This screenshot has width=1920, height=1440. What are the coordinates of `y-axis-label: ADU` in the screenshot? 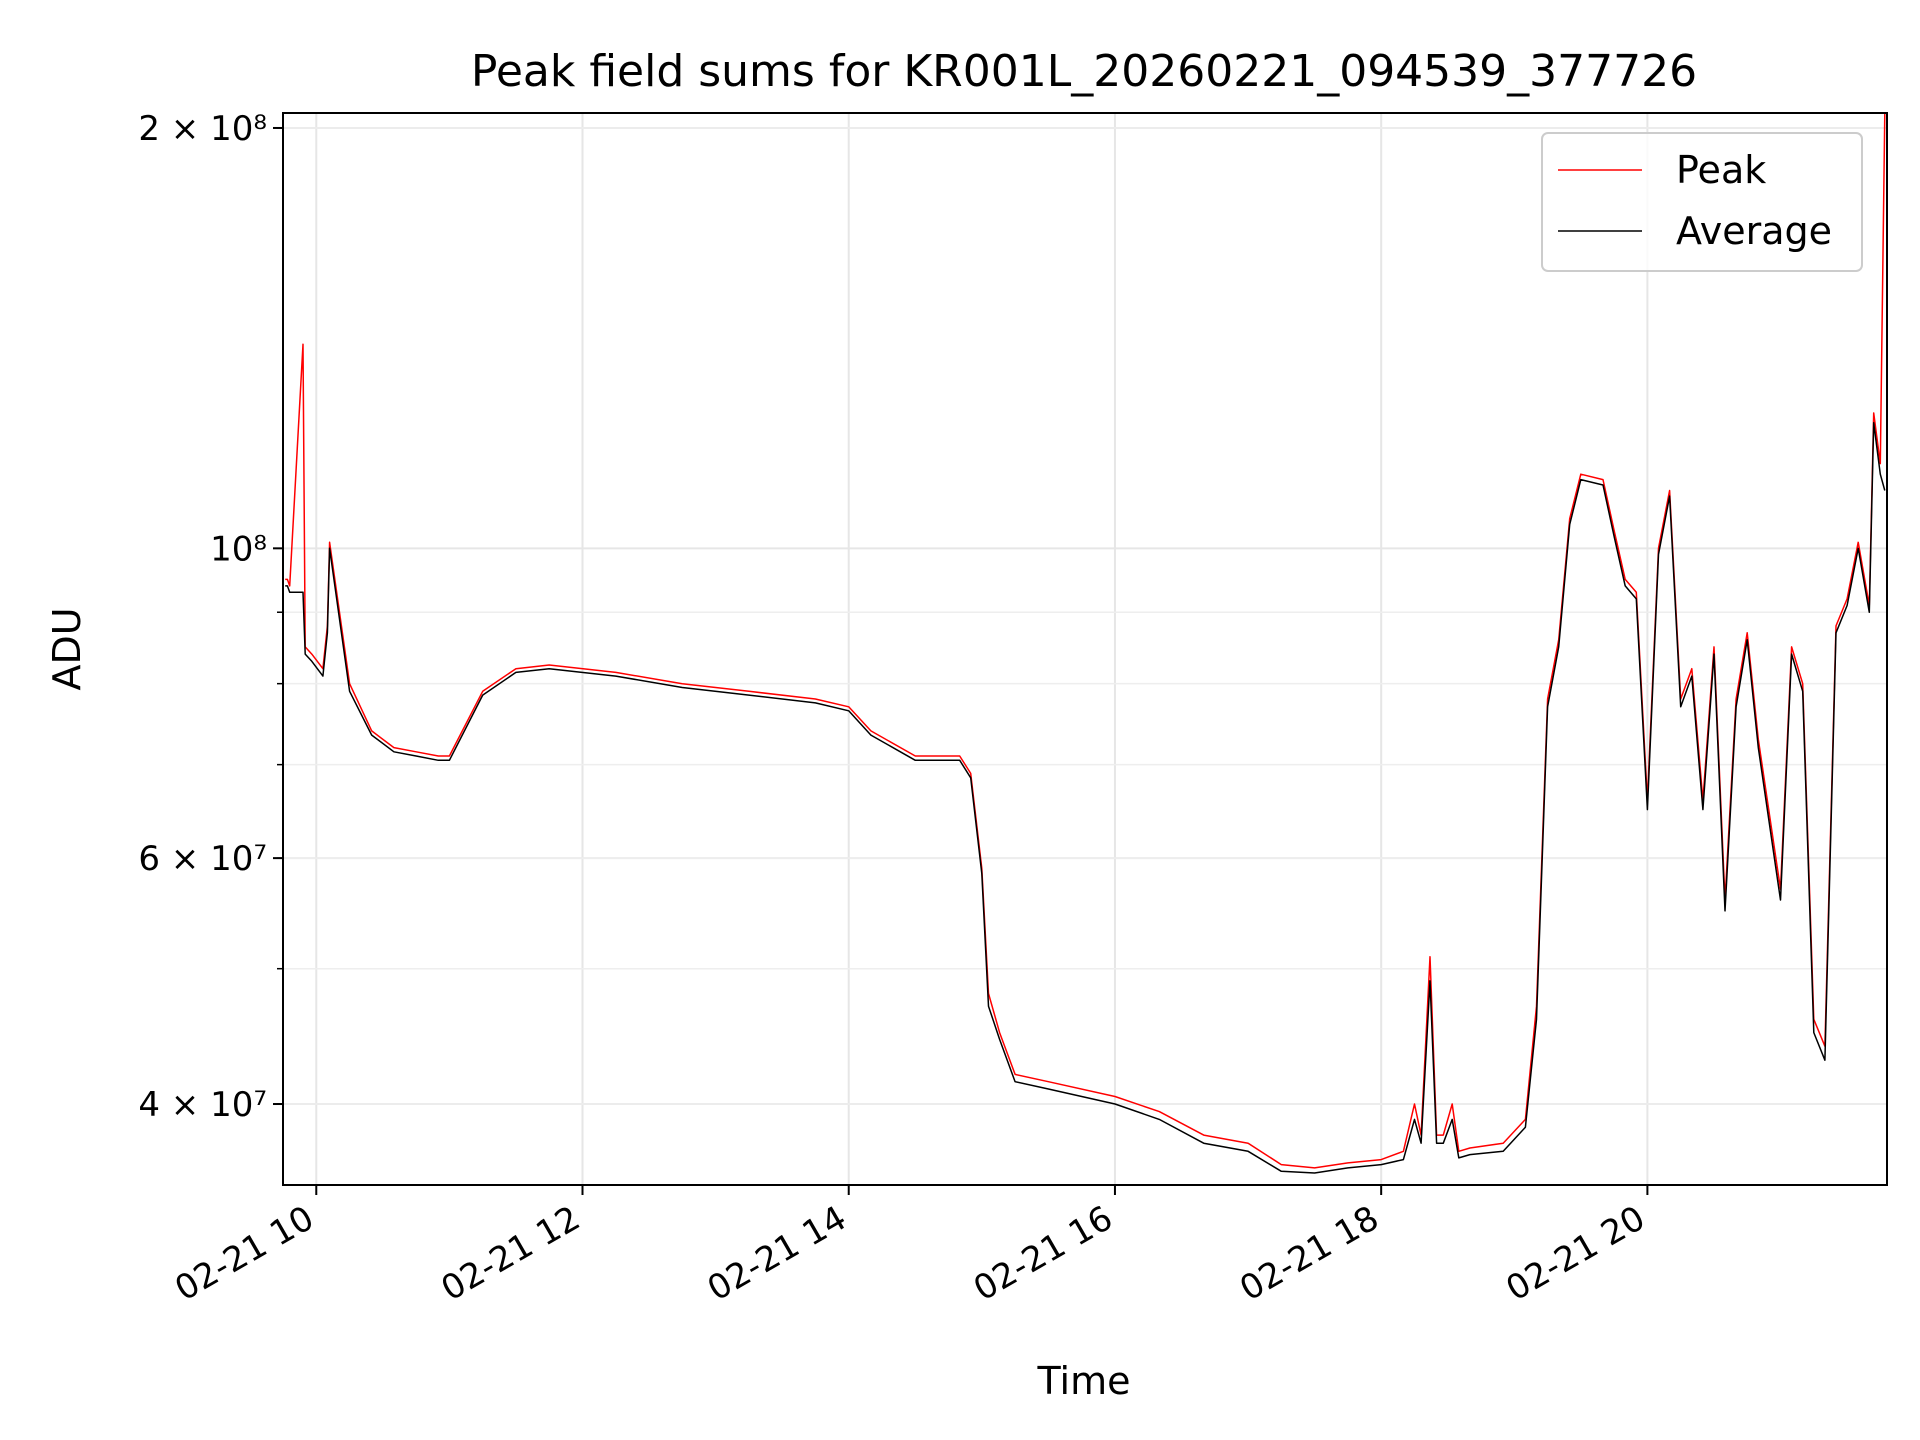 It's located at (67, 648).